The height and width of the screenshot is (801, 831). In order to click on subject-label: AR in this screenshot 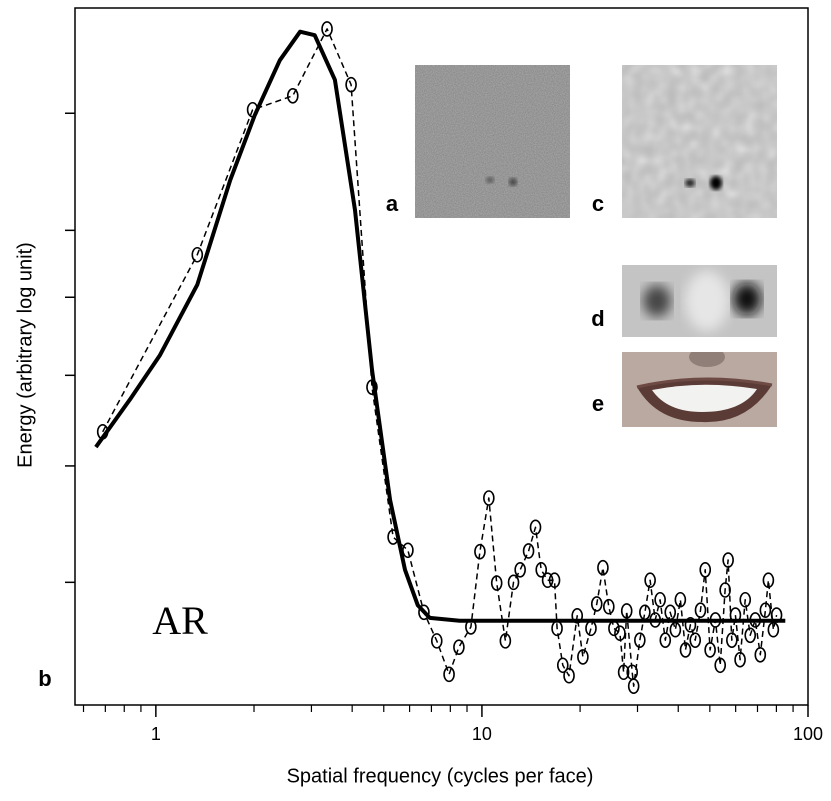, I will do `click(180, 620)`.